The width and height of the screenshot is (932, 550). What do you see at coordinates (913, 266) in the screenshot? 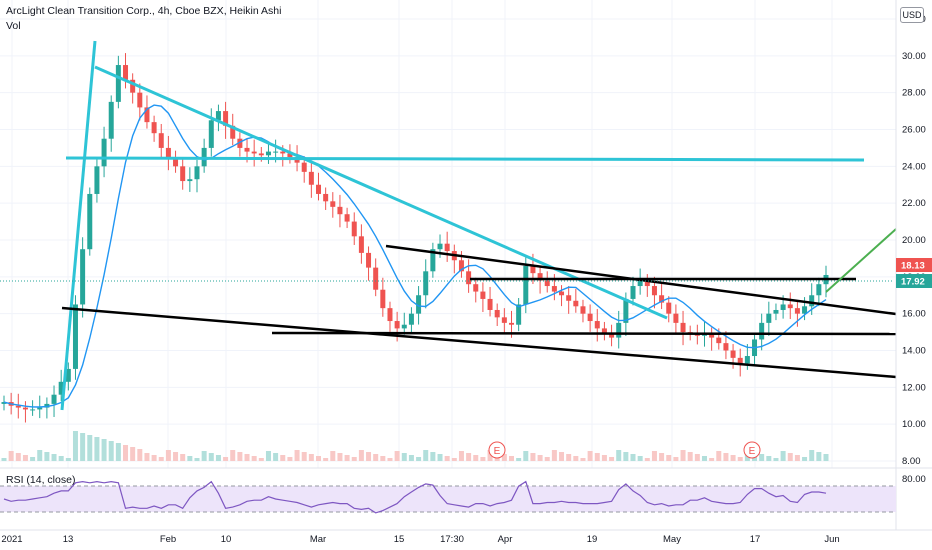
I see `price-badge-text: 18.13` at bounding box center [913, 266].